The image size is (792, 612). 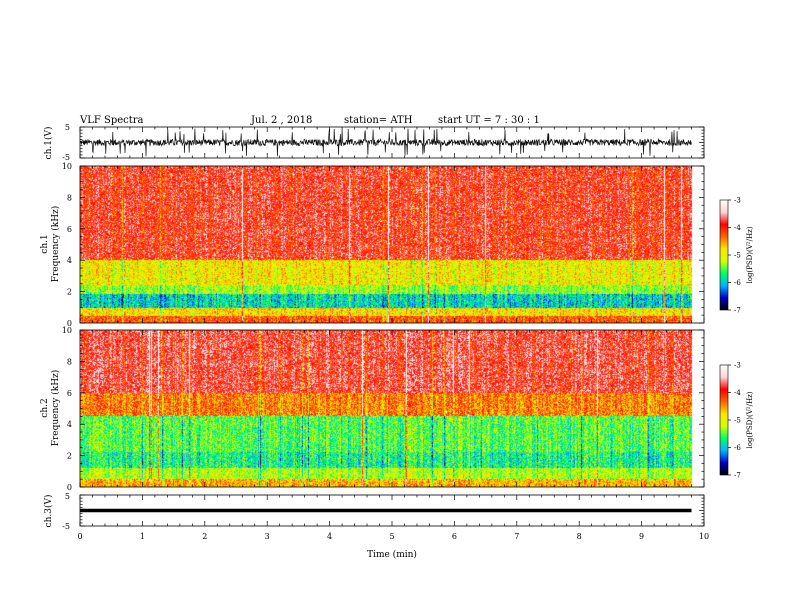 I want to click on ch1-ytick-top: 5, so click(x=67, y=127).